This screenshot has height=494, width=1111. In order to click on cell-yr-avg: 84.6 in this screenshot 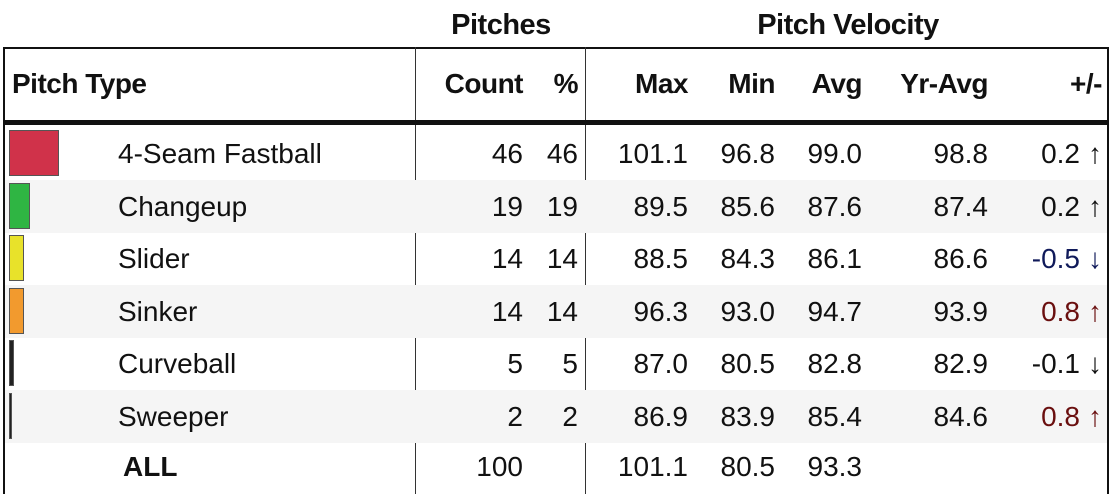, I will do `click(961, 416)`.